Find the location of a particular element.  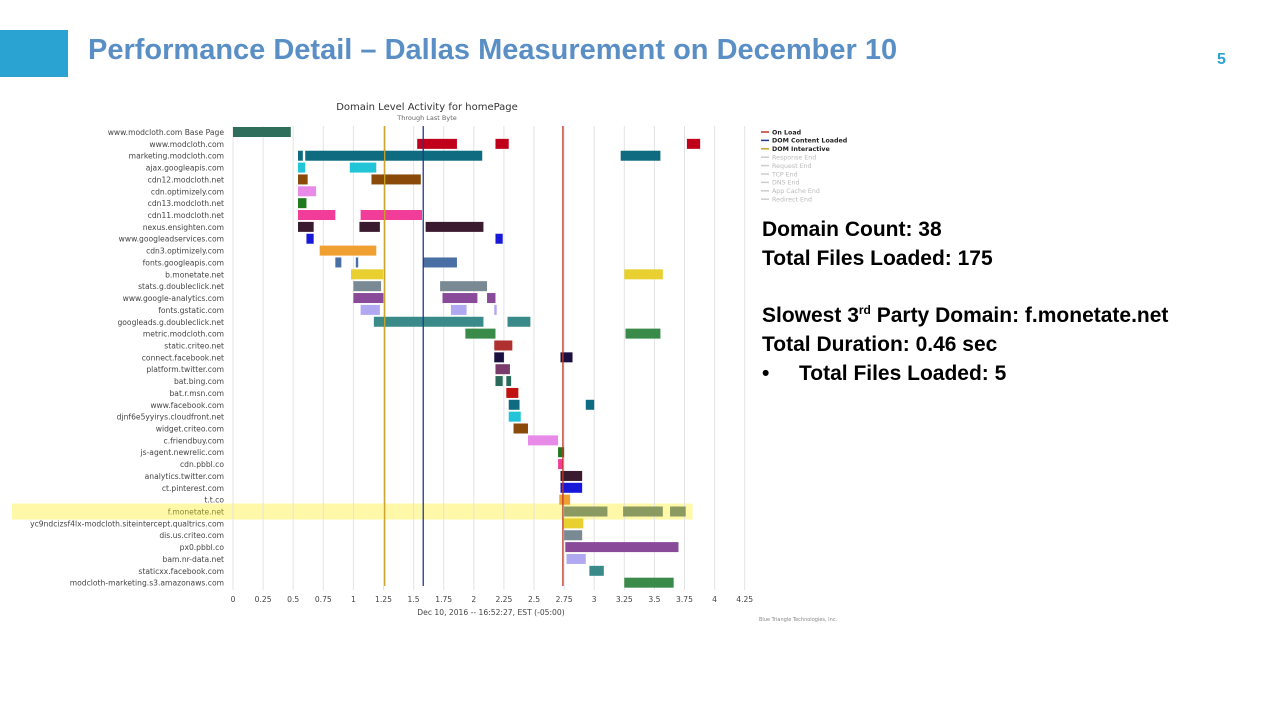

x-tick-label: 3.25 is located at coordinates (624, 599).